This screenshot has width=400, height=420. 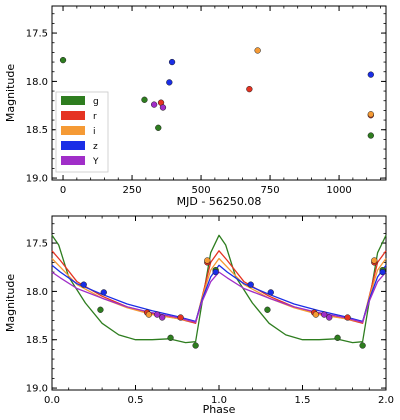 I want to click on legend-label-z: z, so click(x=95, y=147).